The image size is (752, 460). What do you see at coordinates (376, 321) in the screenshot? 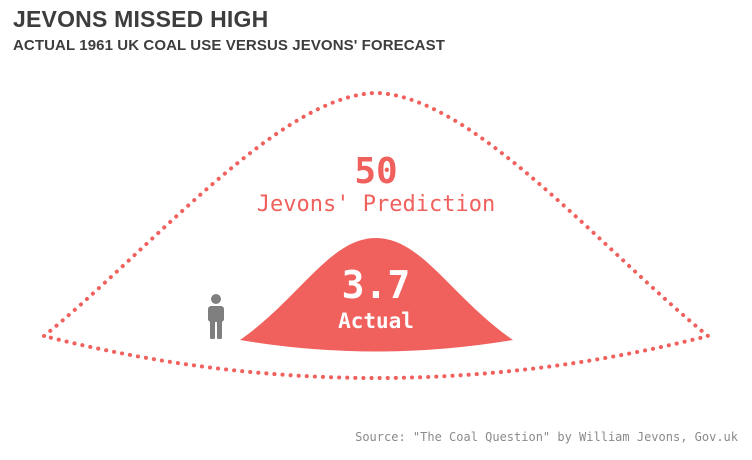
I see `actual-category-label: Actual` at bounding box center [376, 321].